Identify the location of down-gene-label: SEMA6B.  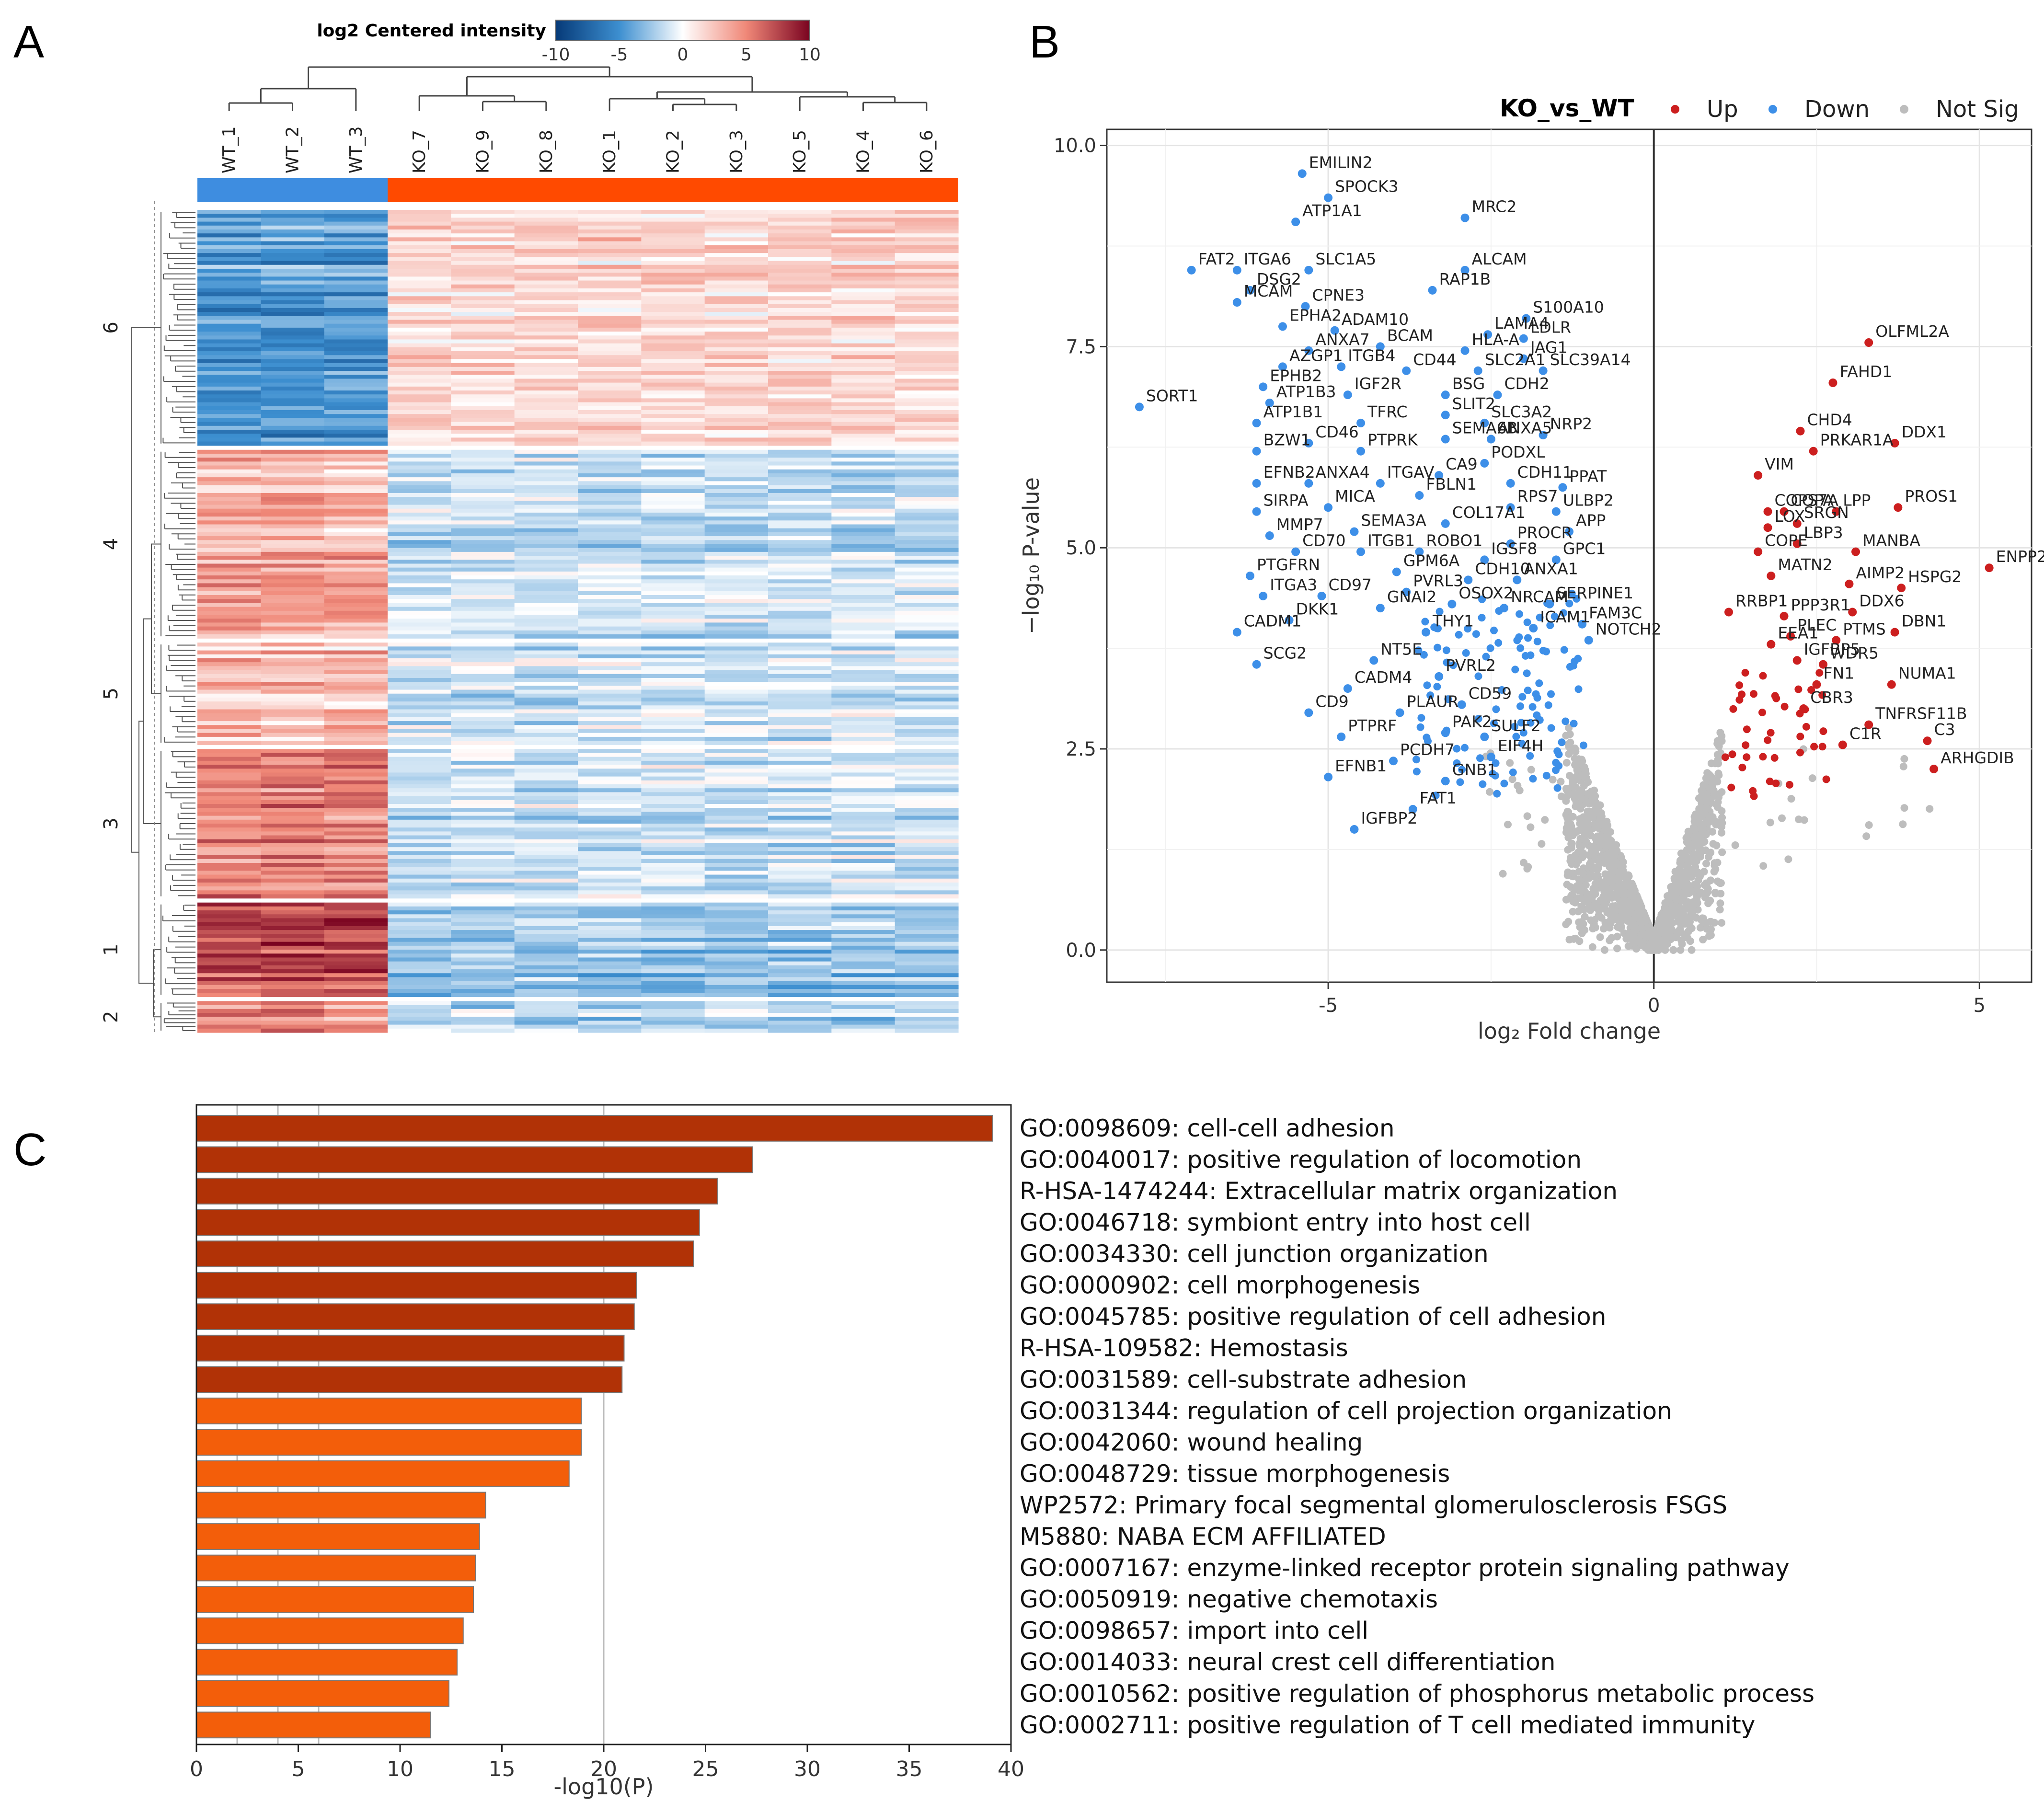
(1484, 428).